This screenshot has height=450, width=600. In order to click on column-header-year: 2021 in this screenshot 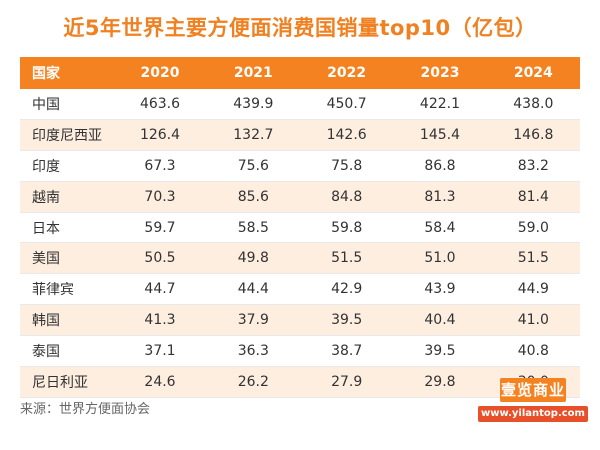, I will do `click(253, 73)`.